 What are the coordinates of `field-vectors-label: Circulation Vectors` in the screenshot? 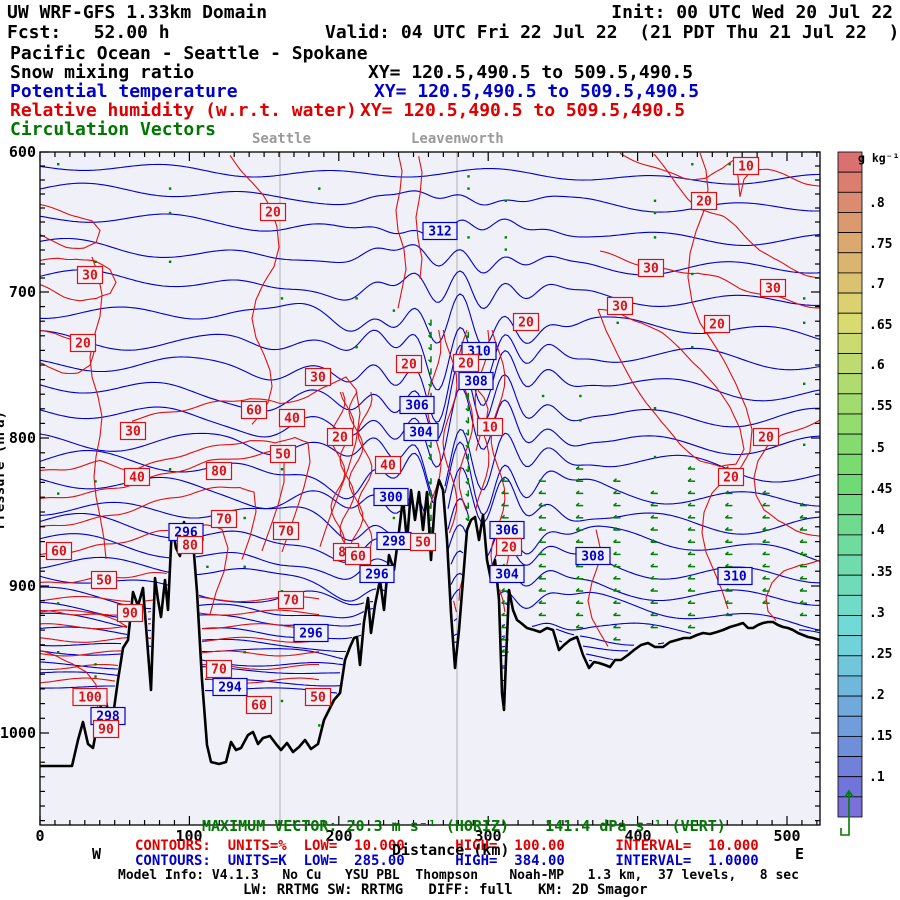 It's located at (113, 129).